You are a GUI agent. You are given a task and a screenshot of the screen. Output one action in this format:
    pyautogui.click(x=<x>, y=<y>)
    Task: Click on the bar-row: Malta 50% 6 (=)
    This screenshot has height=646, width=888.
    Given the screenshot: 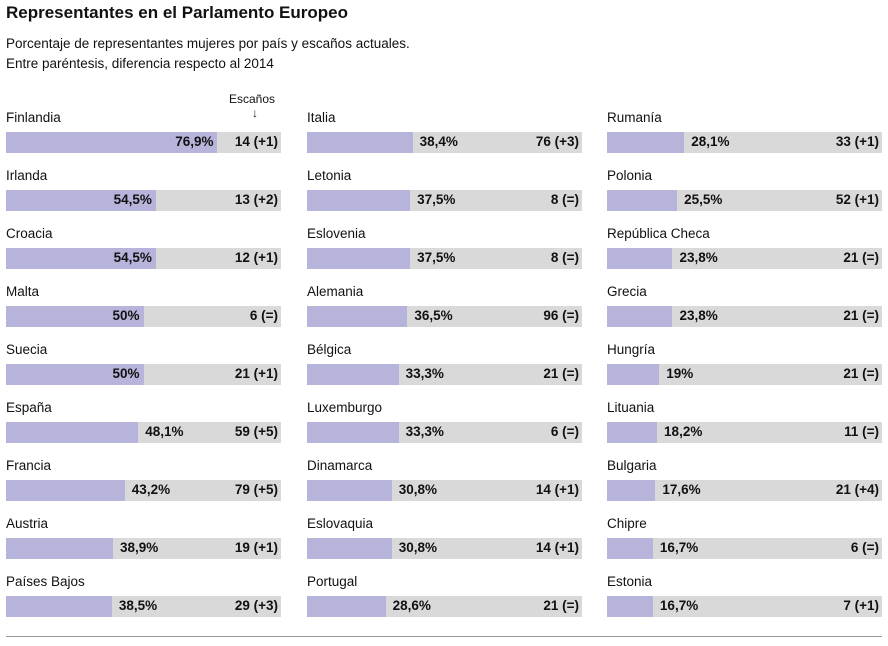 What is the action you would take?
    pyautogui.click(x=143, y=313)
    